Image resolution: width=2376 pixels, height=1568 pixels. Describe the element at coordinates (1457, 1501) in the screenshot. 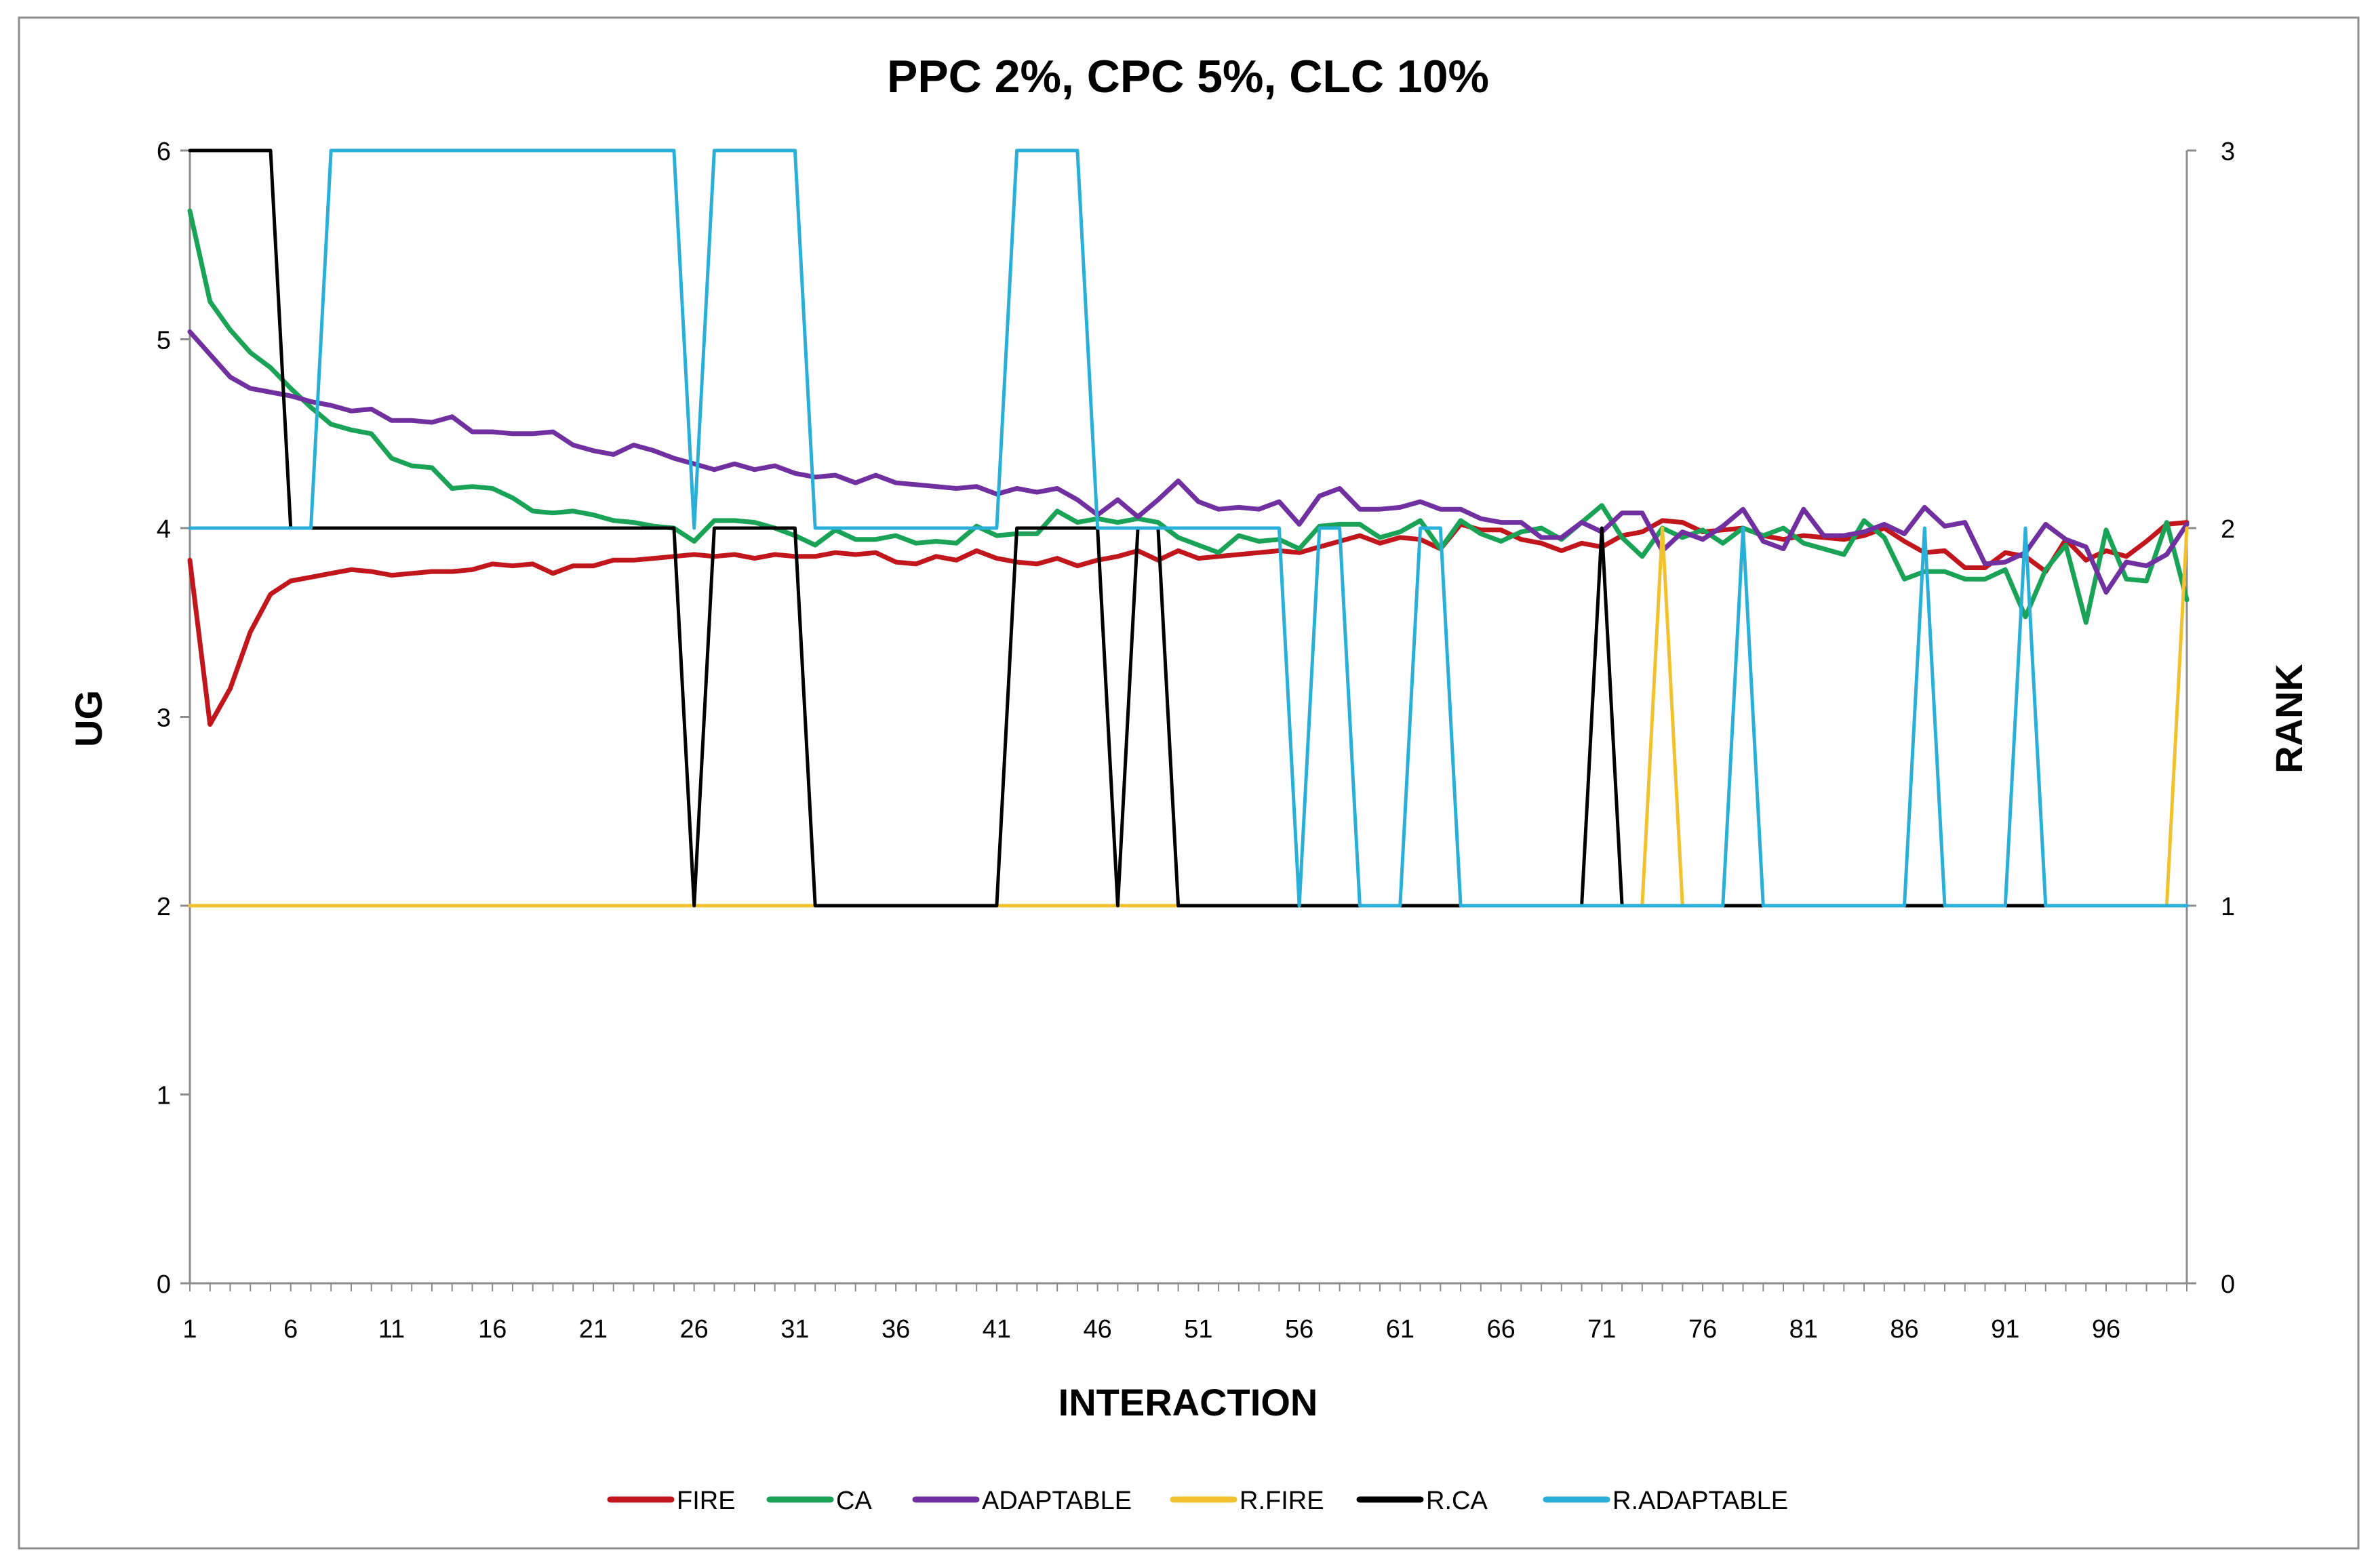

I see `legend-label-r-ca: R.CA` at that location.